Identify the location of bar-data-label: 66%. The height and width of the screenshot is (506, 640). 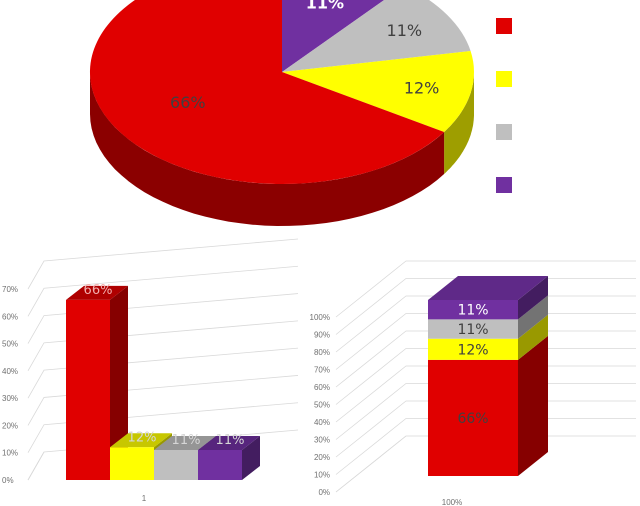
(98, 290).